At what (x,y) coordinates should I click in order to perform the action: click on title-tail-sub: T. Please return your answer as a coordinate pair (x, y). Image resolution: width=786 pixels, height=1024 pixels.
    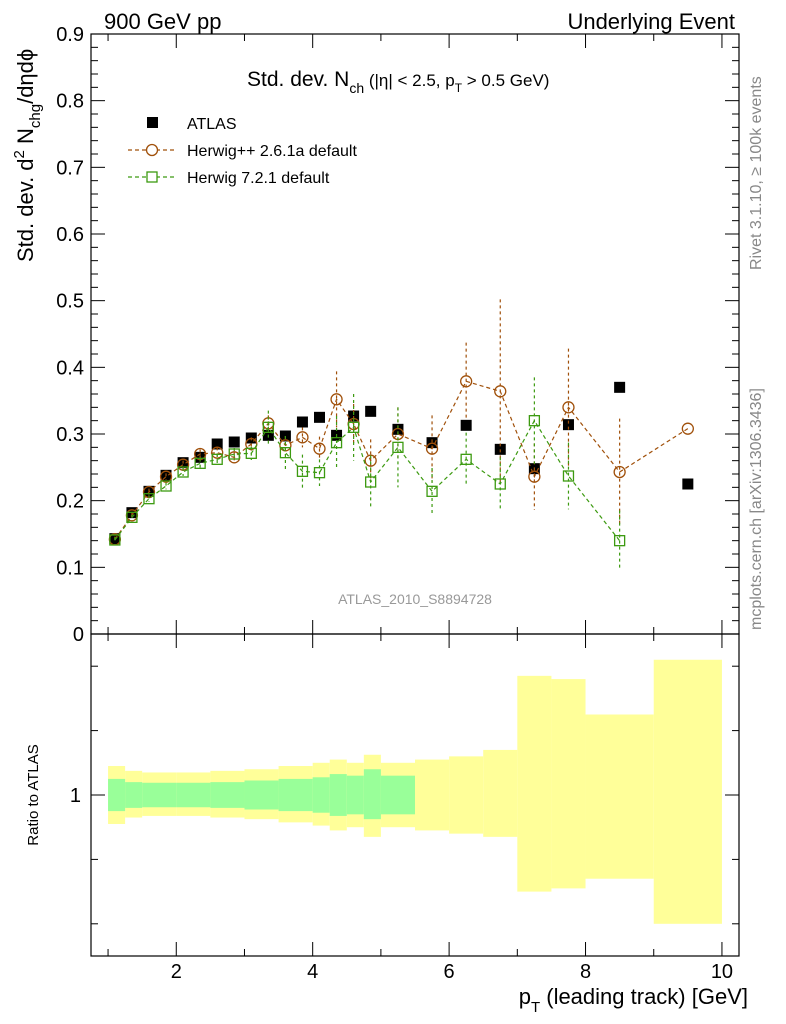
    Looking at the image, I should click on (459, 88).